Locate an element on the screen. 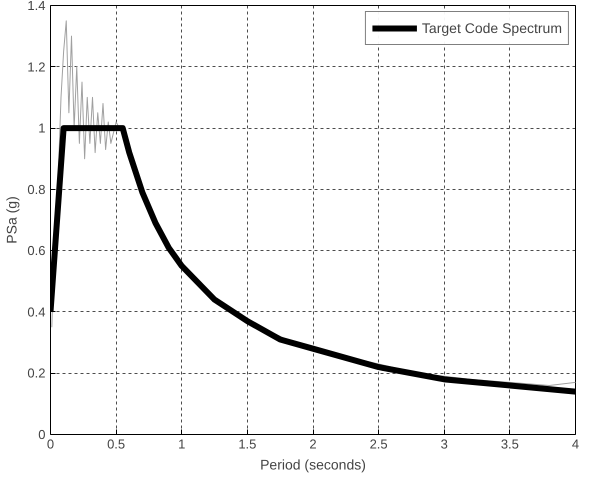 The height and width of the screenshot is (480, 593). x-tick-label: 2 is located at coordinates (313, 444).